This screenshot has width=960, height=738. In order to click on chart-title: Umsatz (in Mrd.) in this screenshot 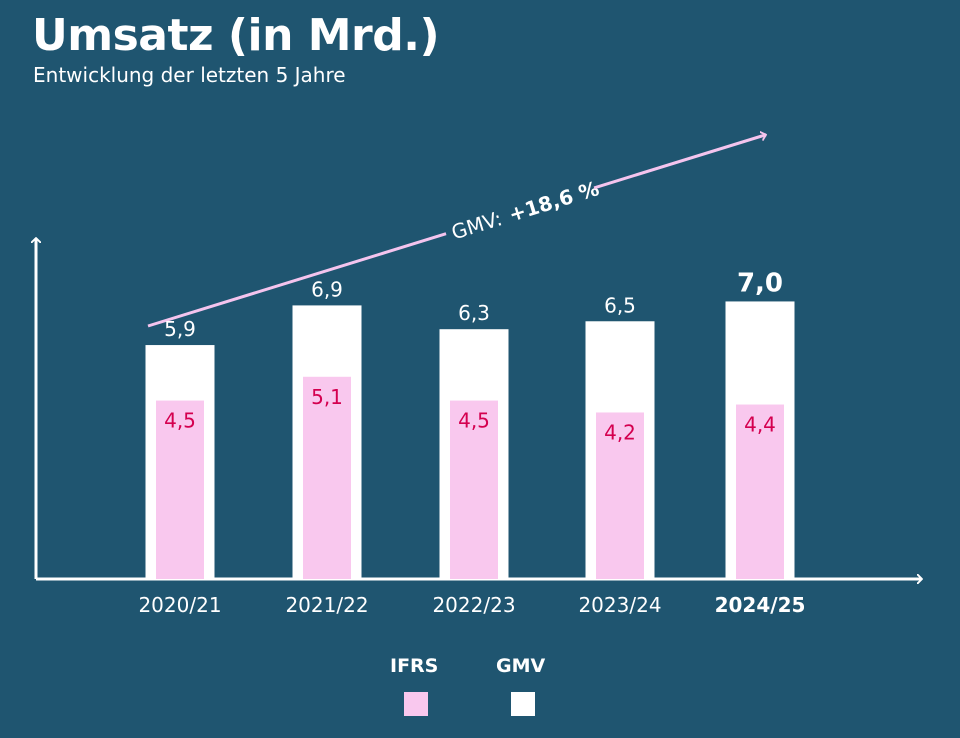, I will do `click(236, 35)`.